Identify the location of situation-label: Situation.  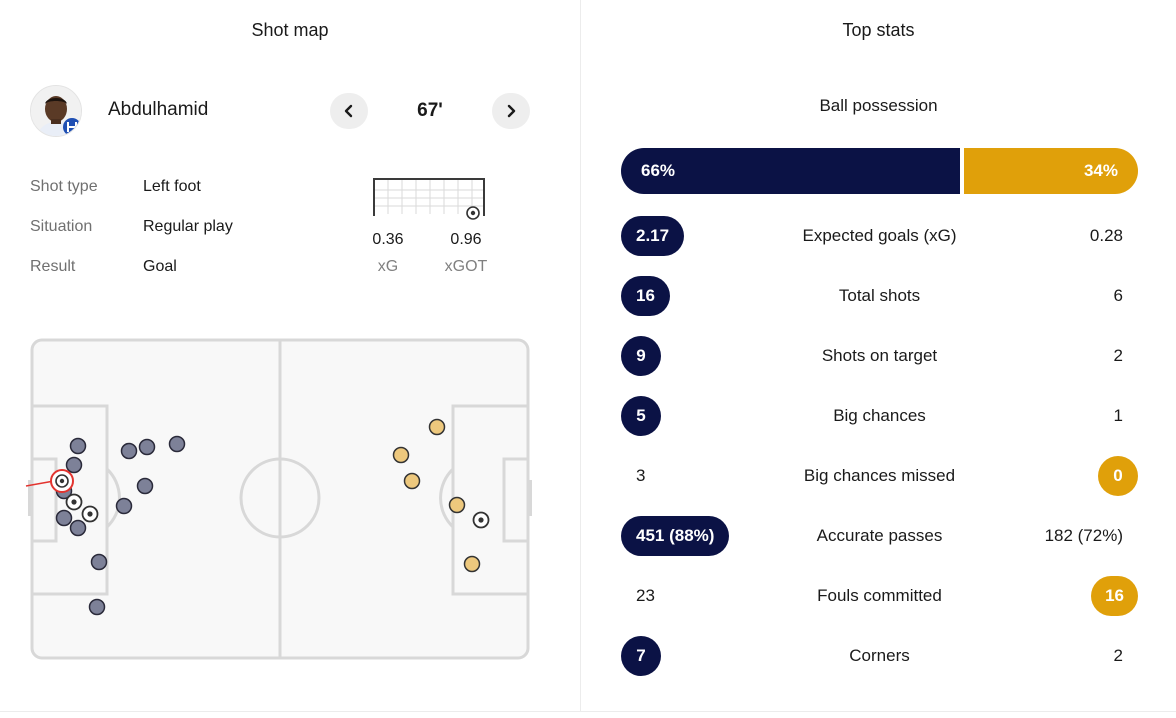
(61, 226).